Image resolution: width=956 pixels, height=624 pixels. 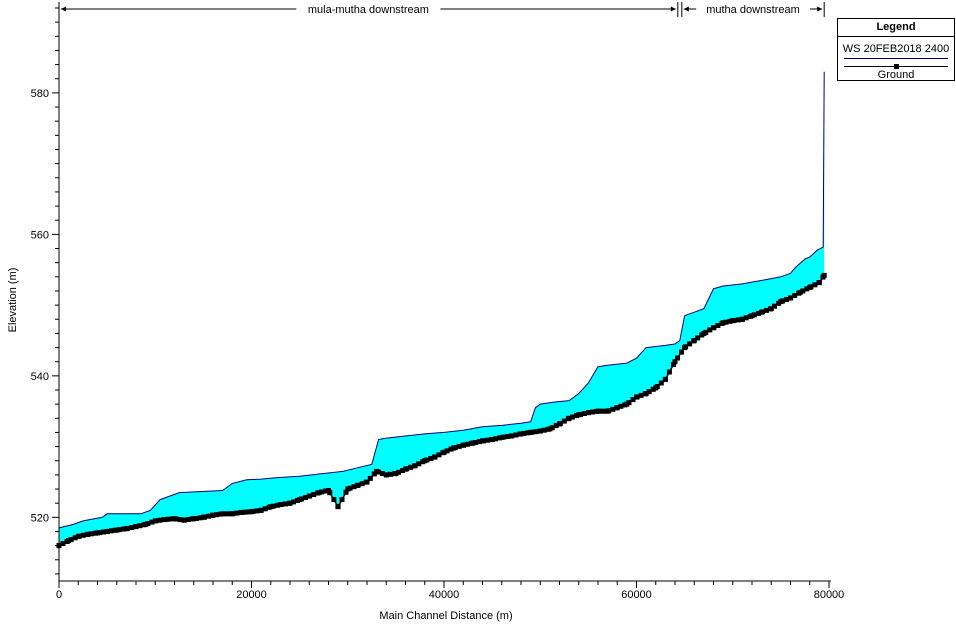 I want to click on x-tick-label: 60000, so click(x=636, y=595).